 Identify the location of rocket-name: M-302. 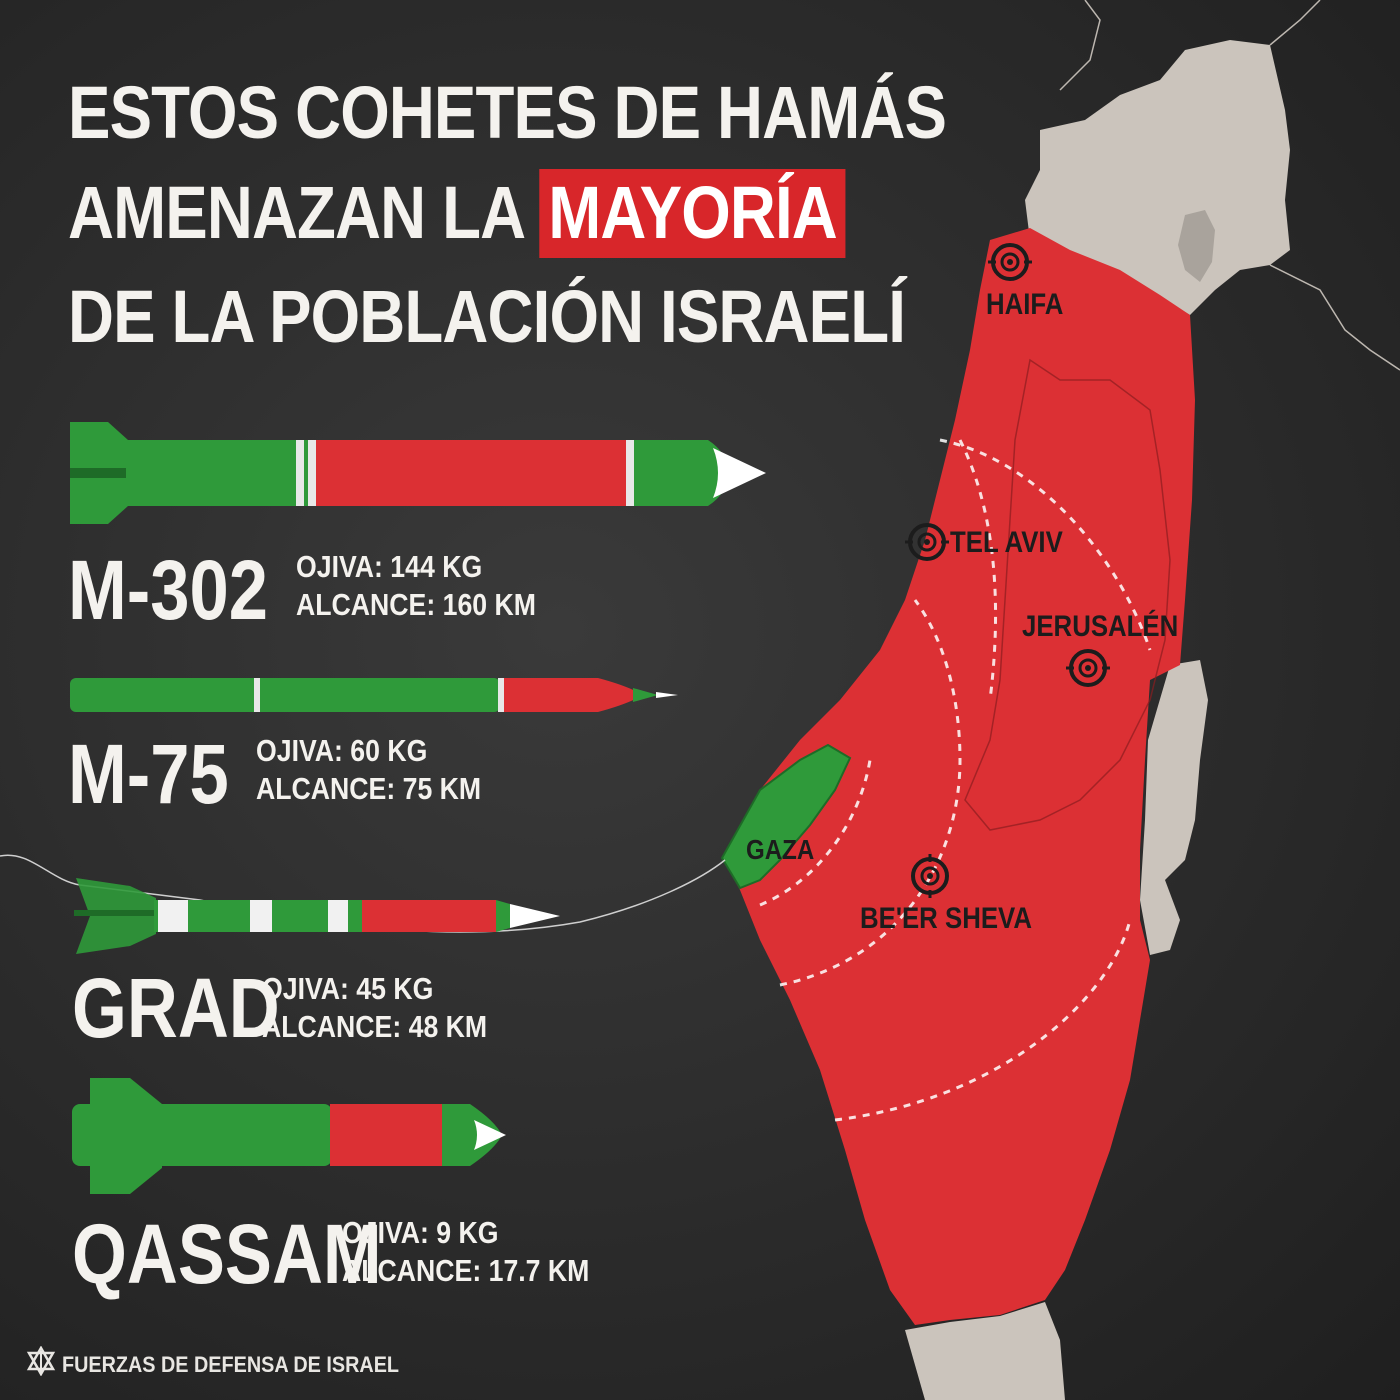
(168, 590).